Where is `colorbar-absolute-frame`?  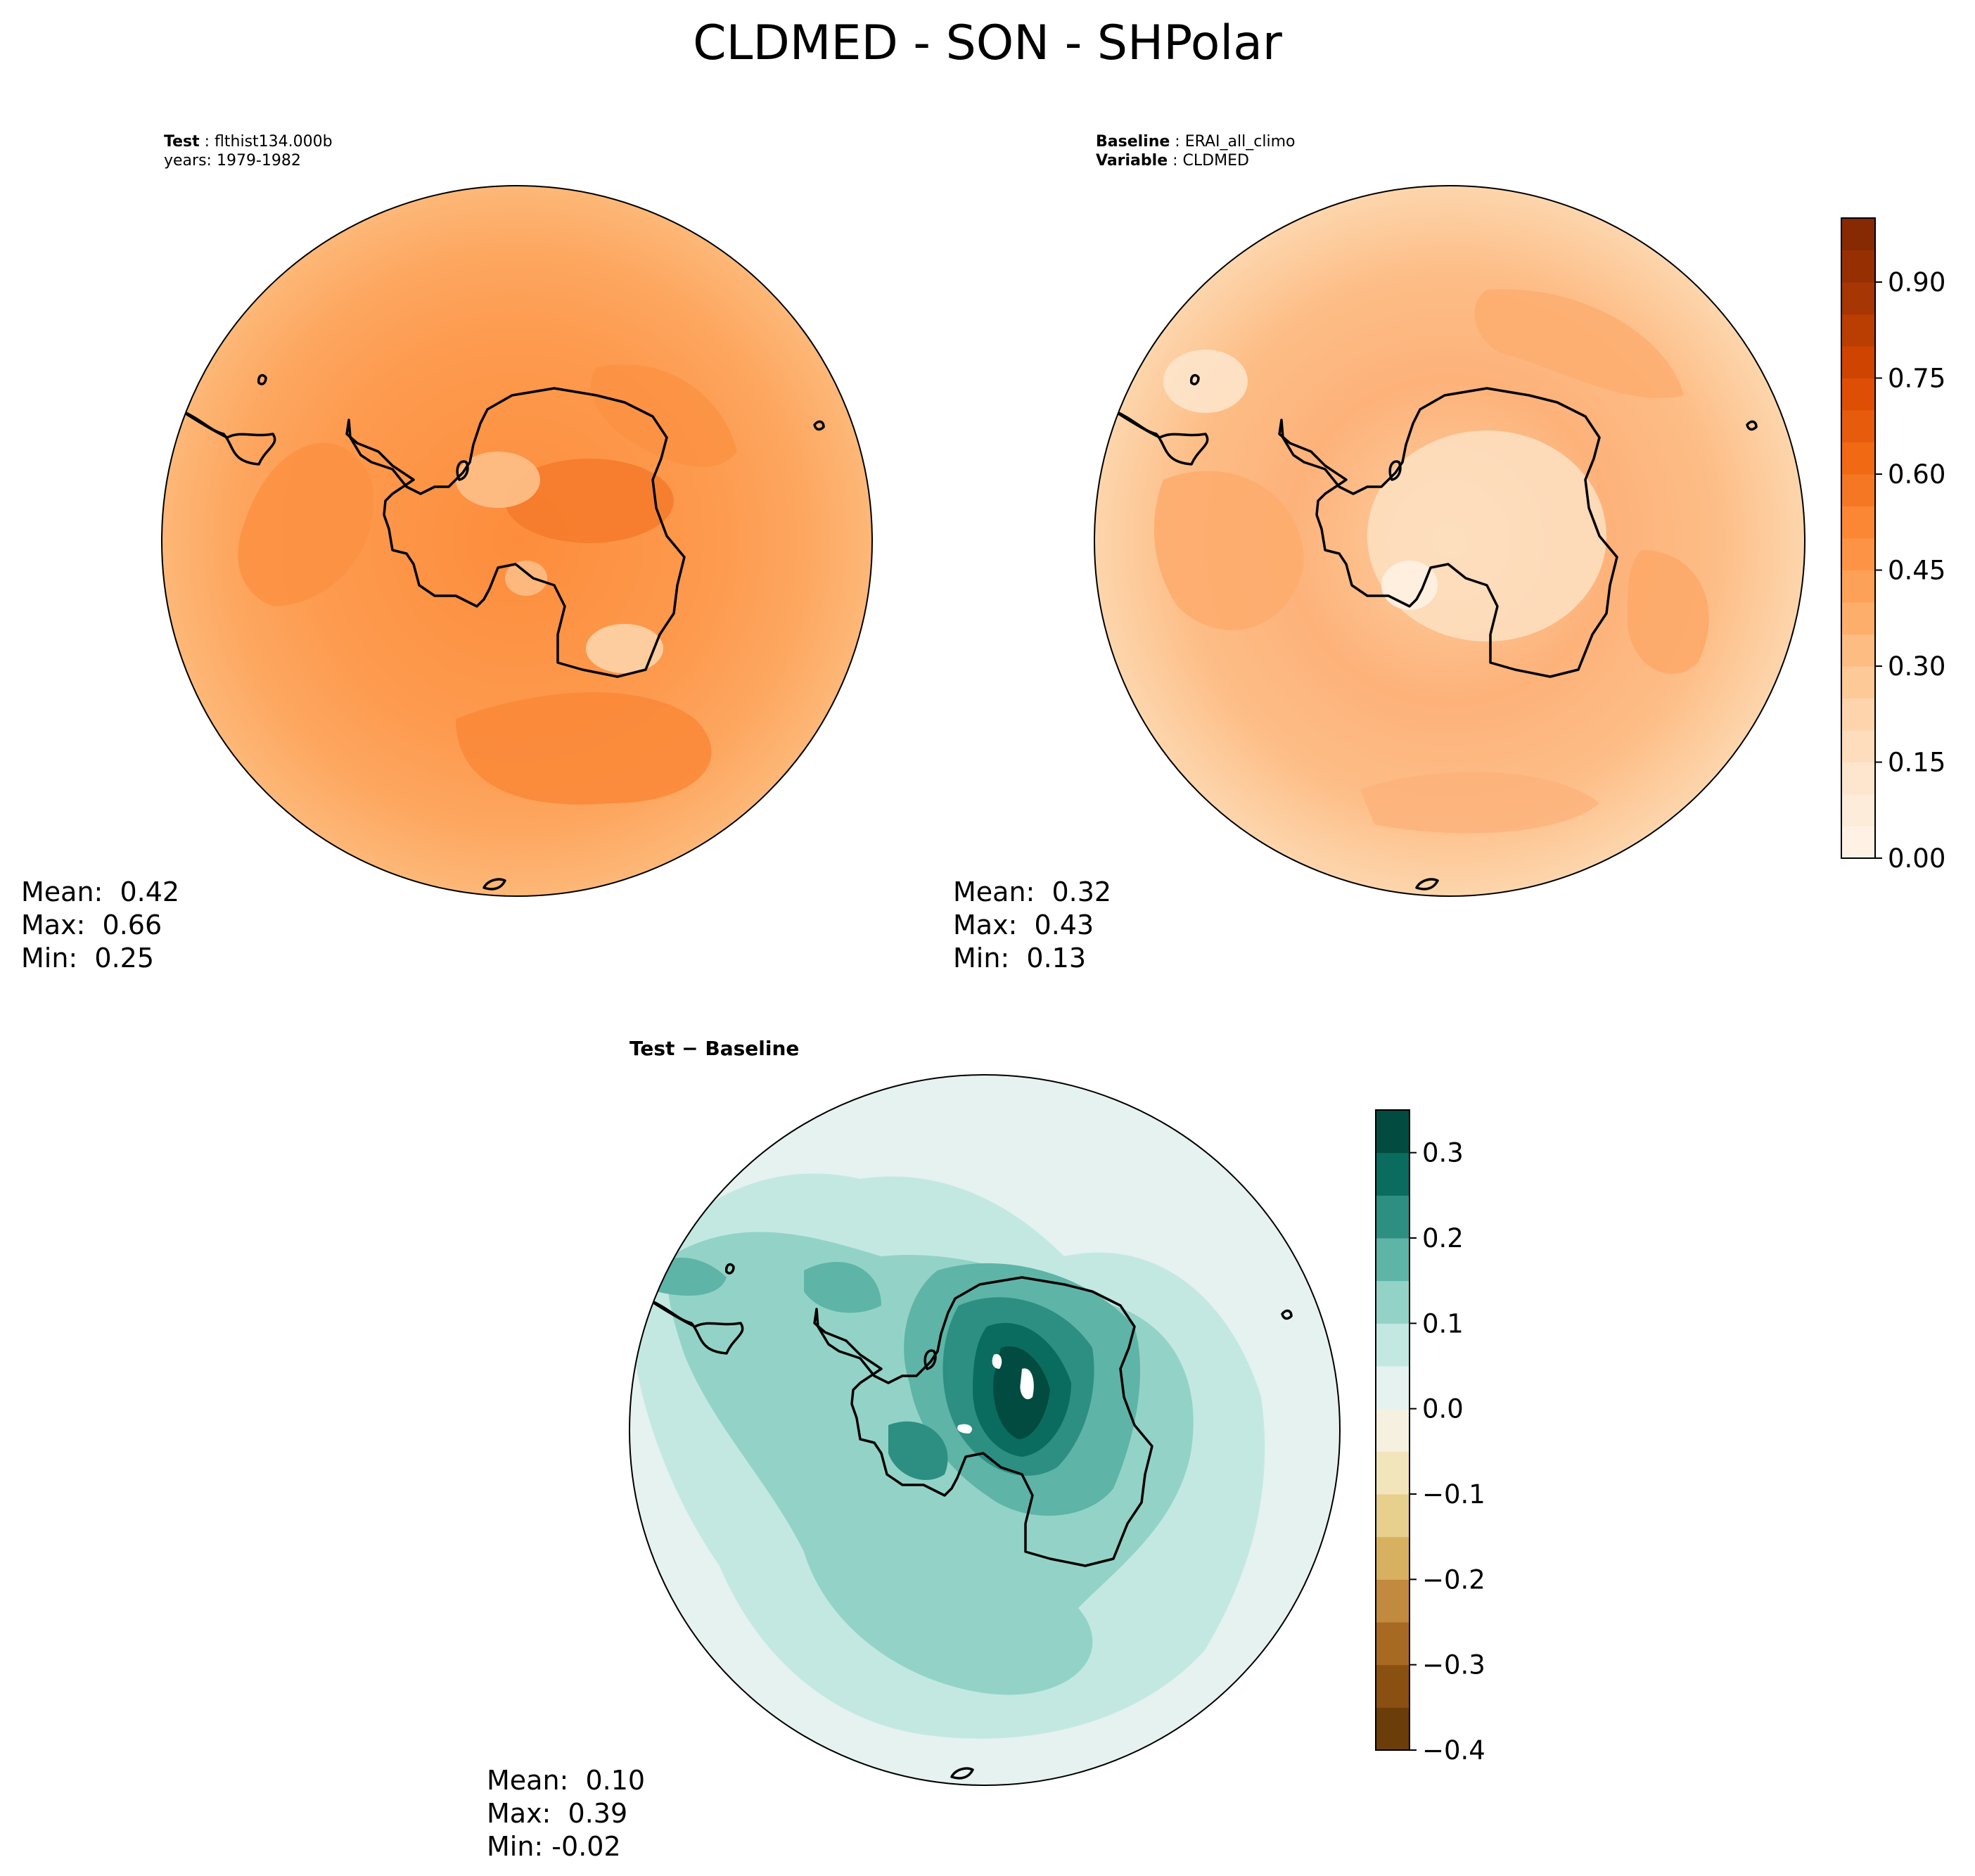 colorbar-absolute-frame is located at coordinates (1858, 538).